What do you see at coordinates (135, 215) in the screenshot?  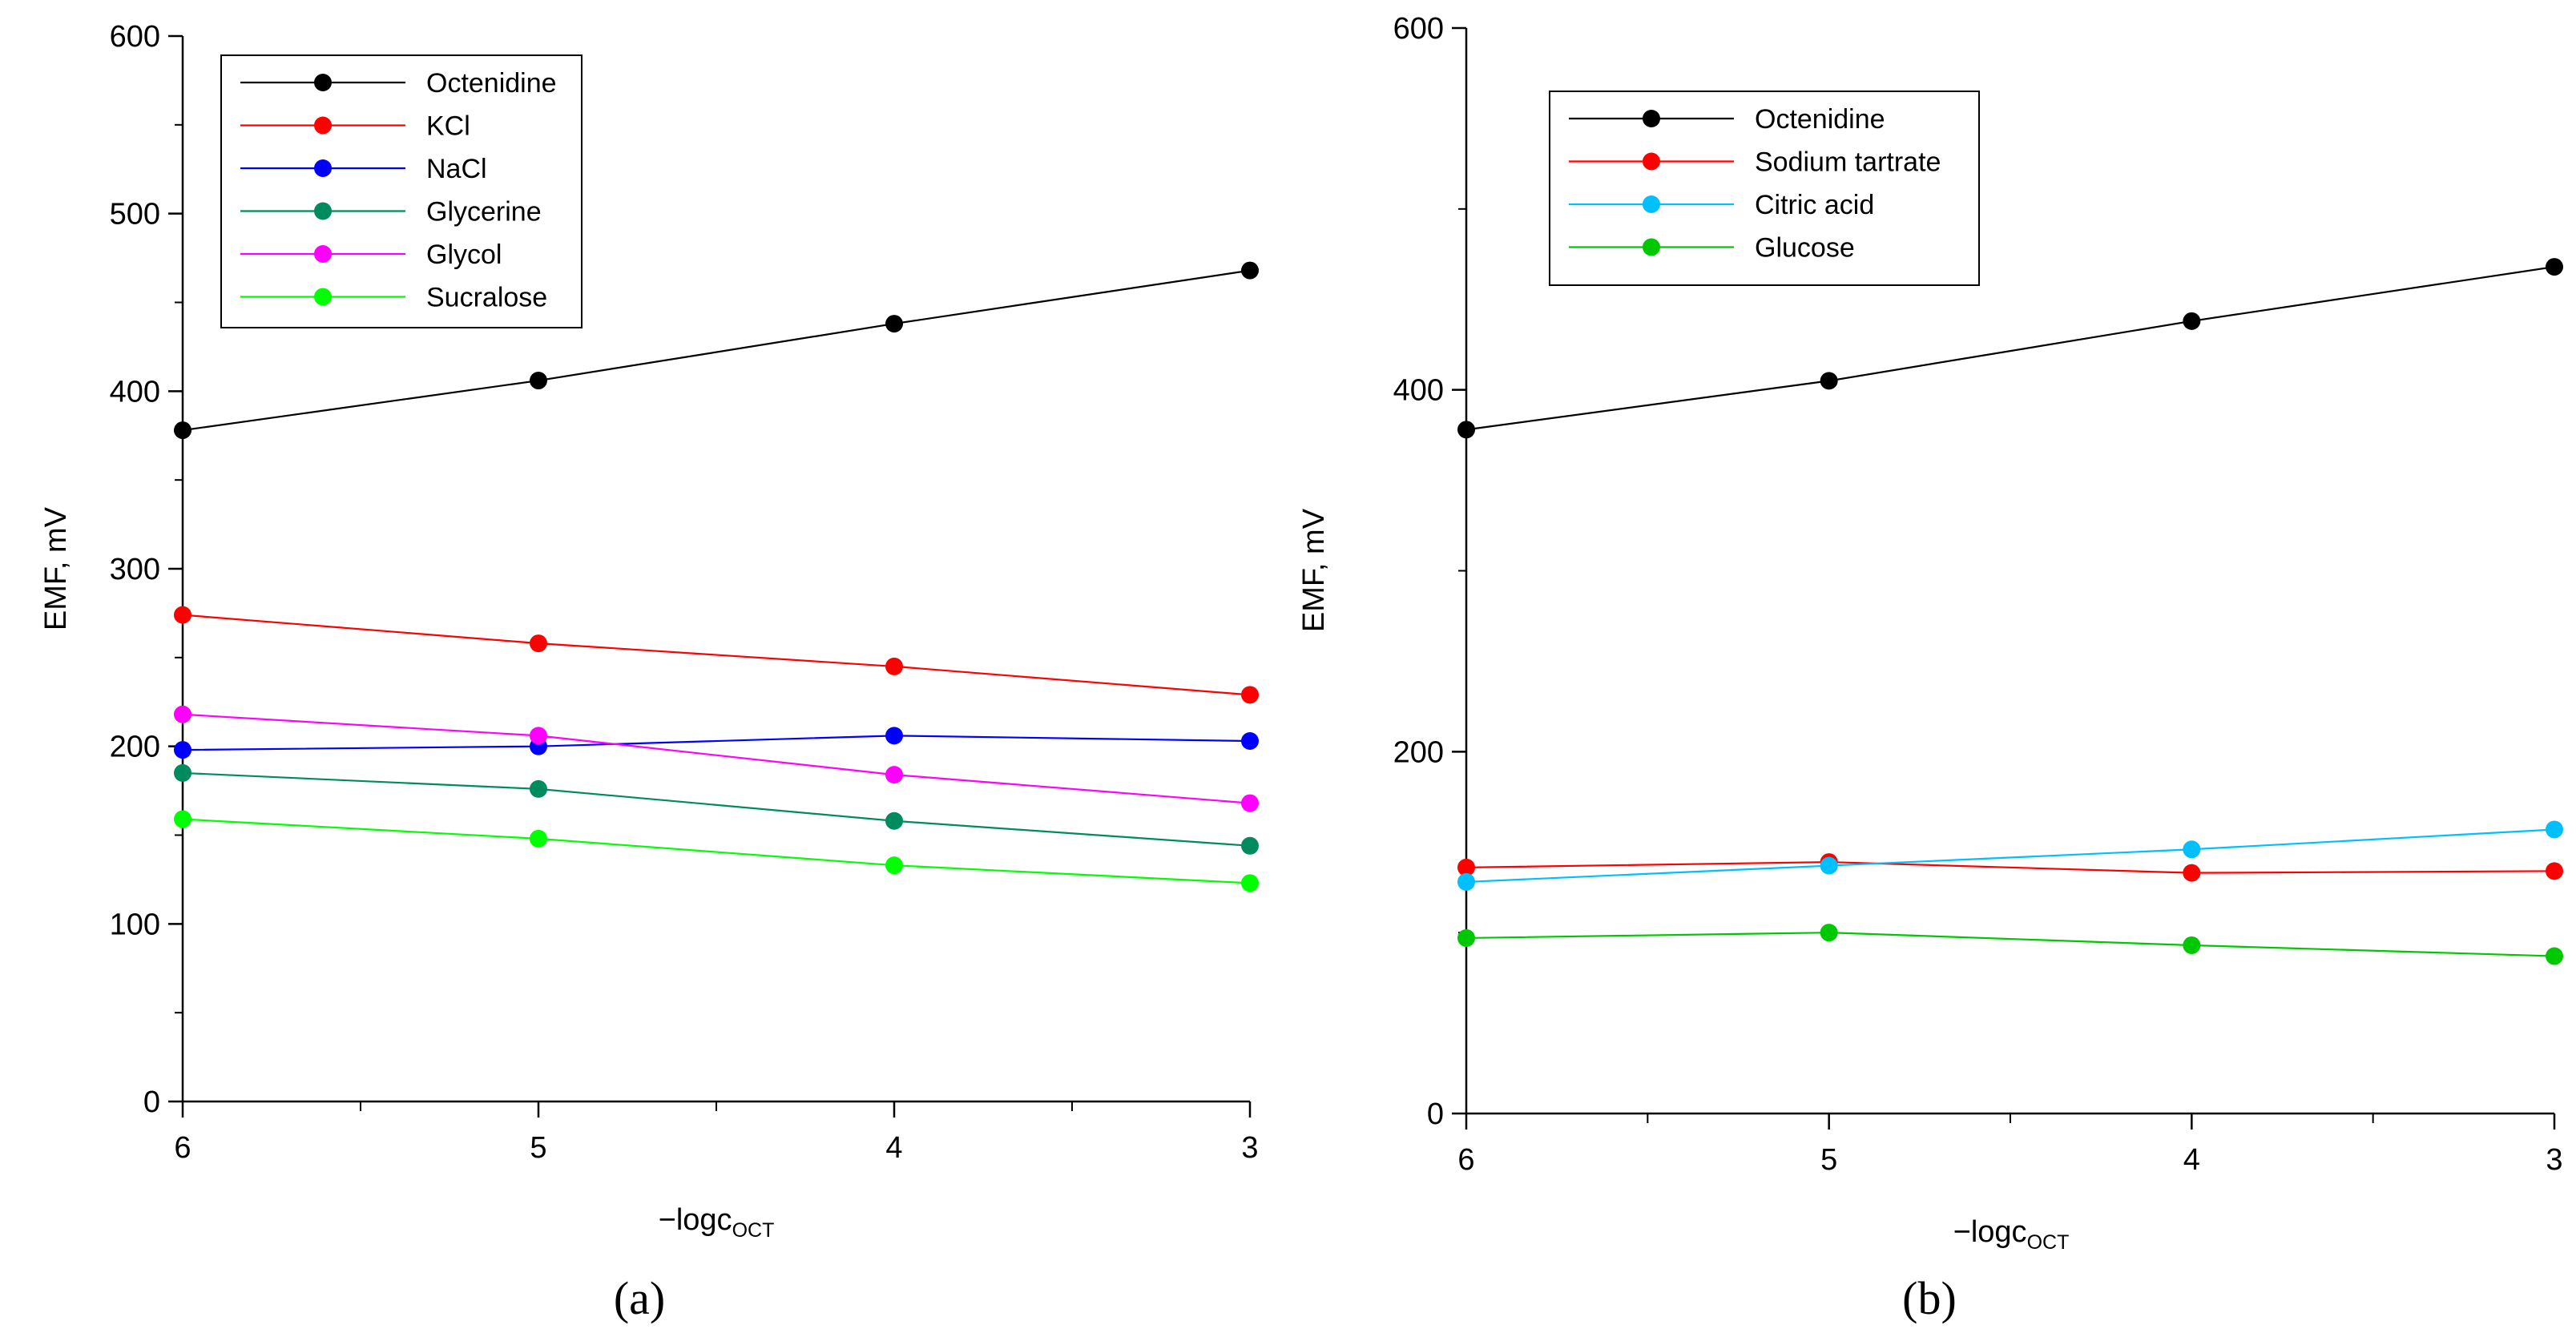 I see `y-tick-label: 500` at bounding box center [135, 215].